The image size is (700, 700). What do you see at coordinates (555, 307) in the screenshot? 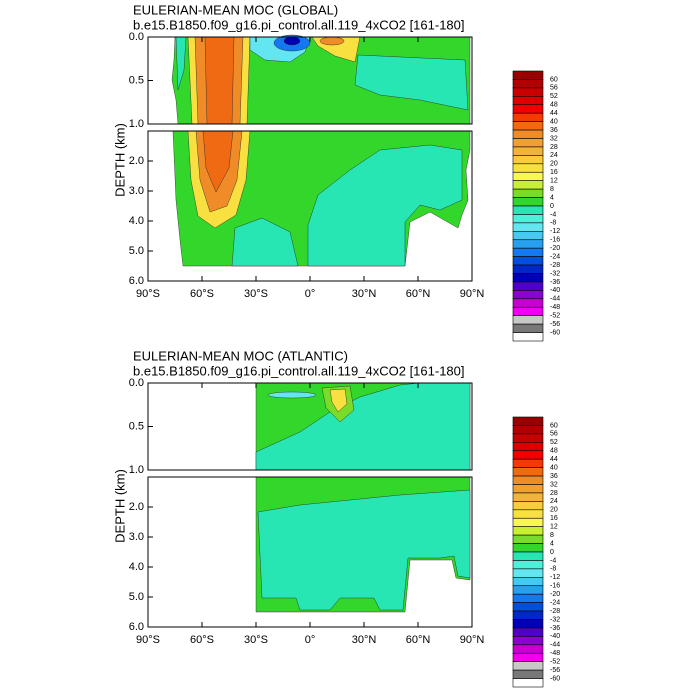
I see `colorbar-label: -48` at bounding box center [555, 307].